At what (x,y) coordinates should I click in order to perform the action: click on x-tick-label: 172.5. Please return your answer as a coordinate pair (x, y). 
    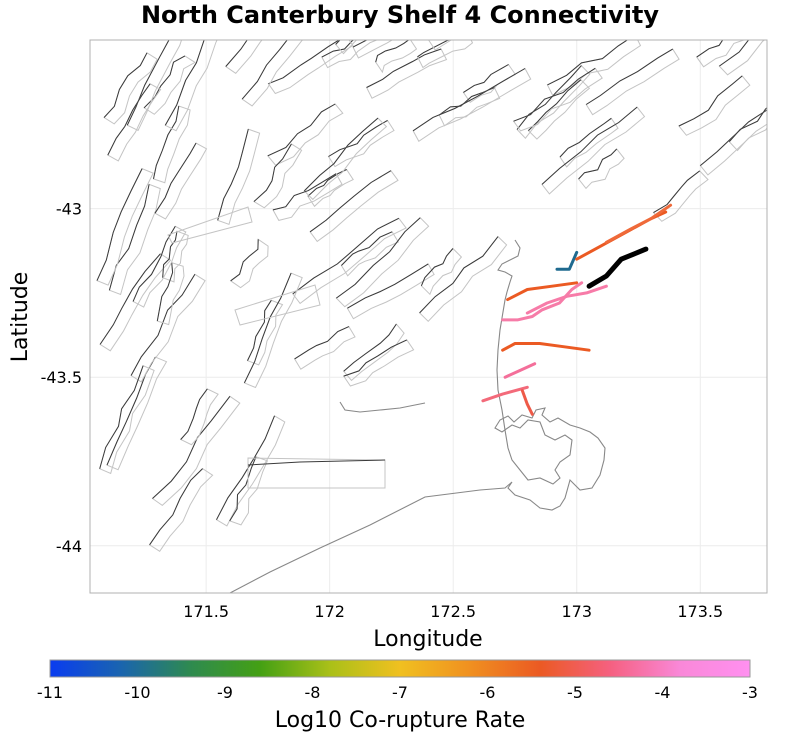
    Looking at the image, I should click on (453, 611).